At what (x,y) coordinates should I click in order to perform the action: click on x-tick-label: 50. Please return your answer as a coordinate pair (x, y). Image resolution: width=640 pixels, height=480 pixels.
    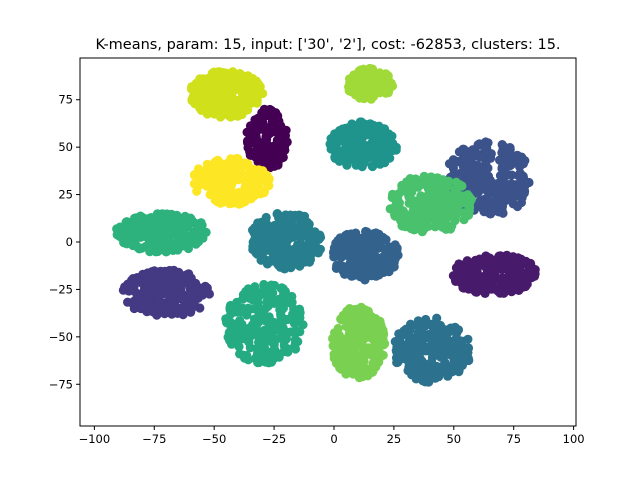
    Looking at the image, I should click on (453, 439).